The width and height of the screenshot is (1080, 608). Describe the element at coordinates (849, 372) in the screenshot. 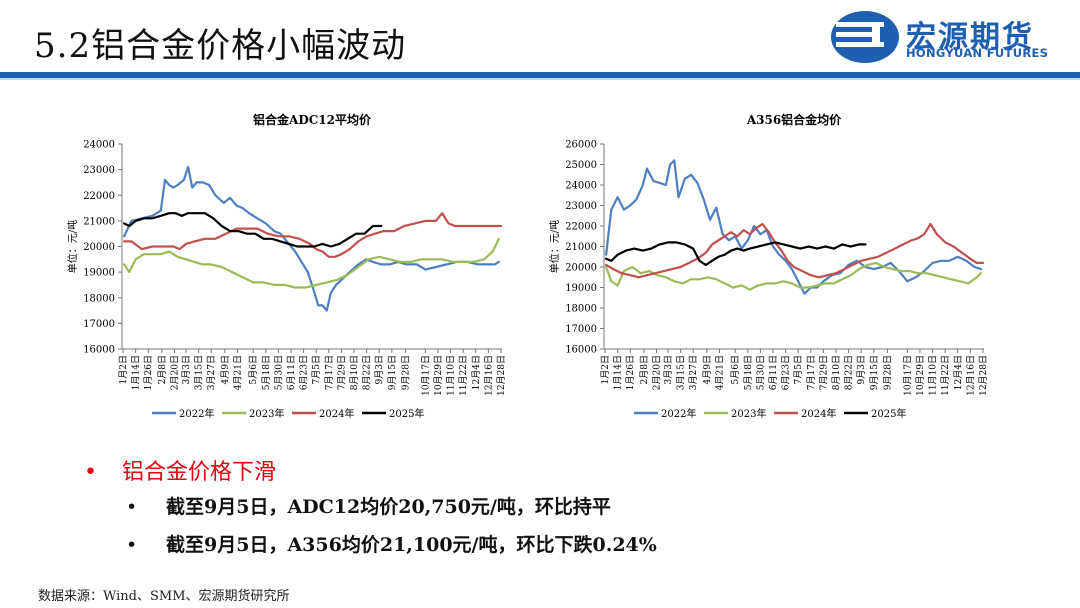

I see `x-tick-label: 8月22日` at that location.